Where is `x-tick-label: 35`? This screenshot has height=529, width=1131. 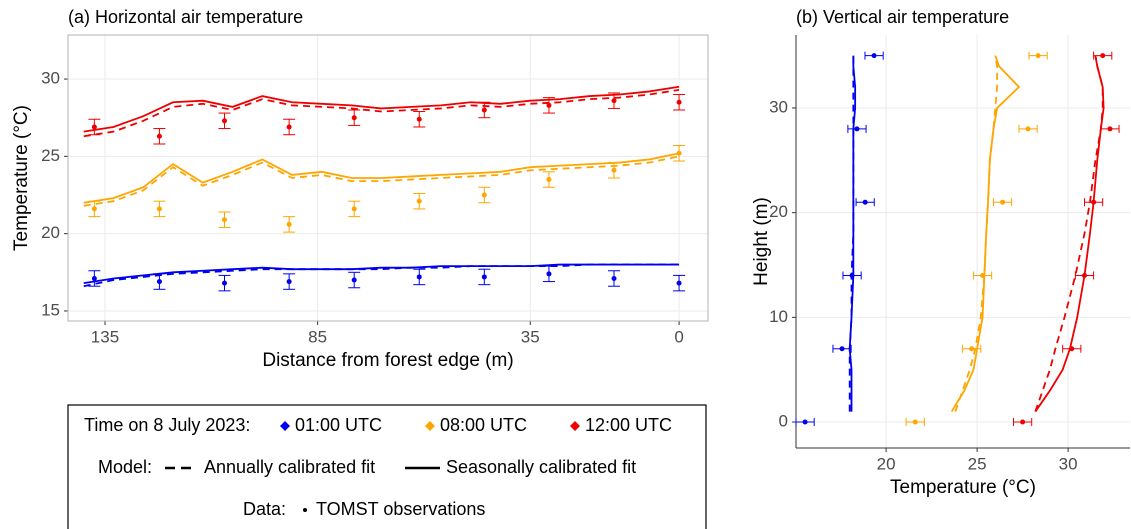 x-tick-label: 35 is located at coordinates (530, 336).